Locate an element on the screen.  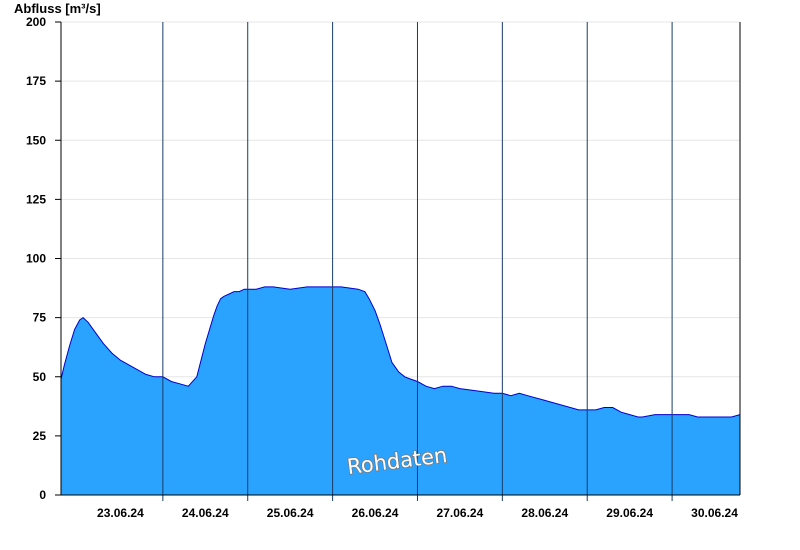
y-tick-label-8: 200 is located at coordinates (36, 22).